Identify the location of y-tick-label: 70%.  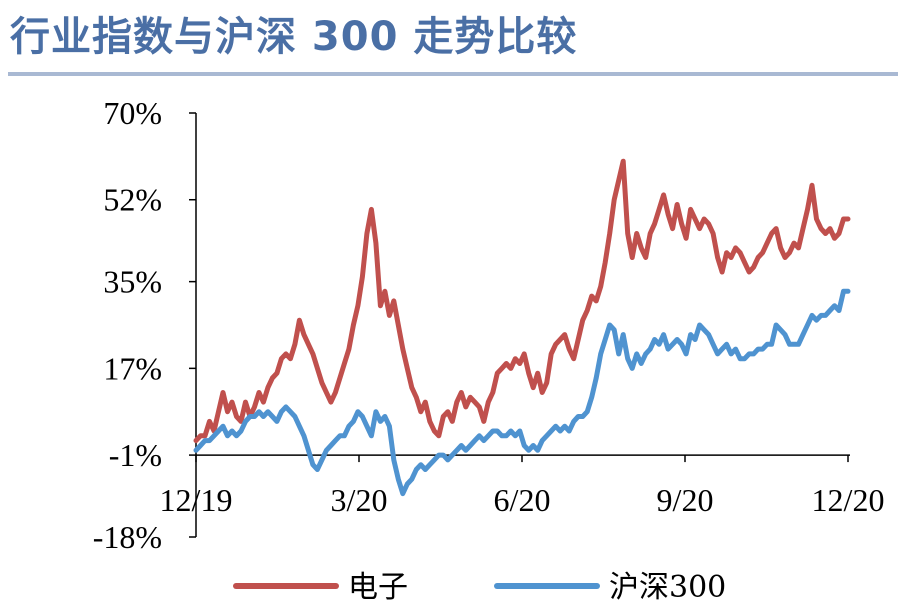
(132, 113).